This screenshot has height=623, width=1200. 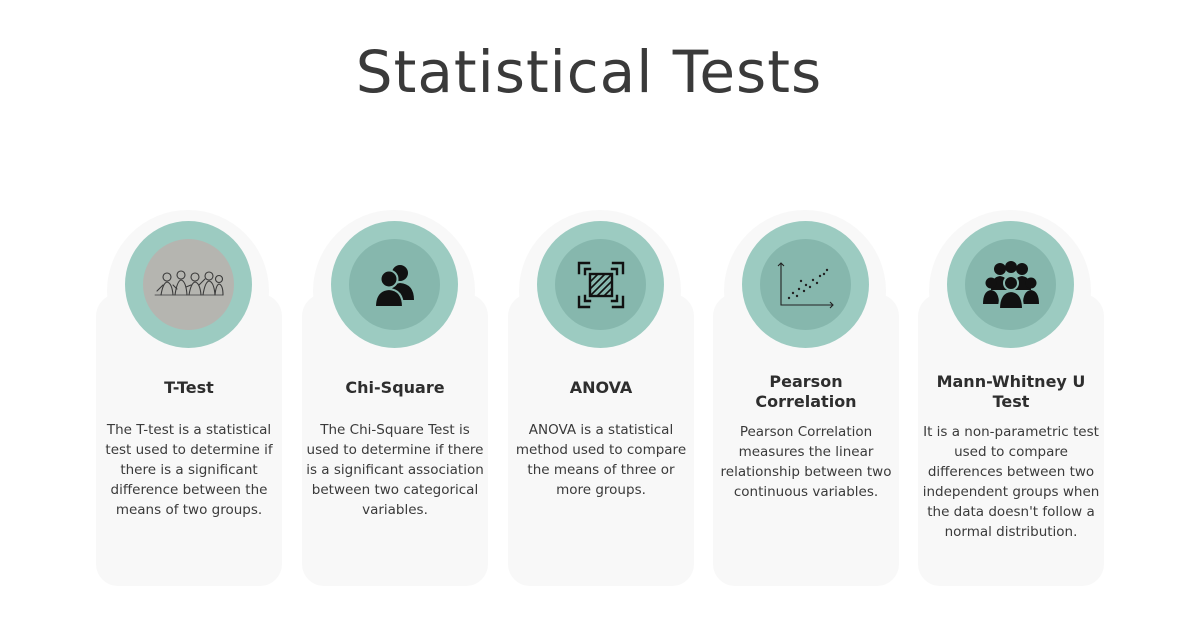 What do you see at coordinates (601, 387) in the screenshot?
I see `card-title: ANOVA` at bounding box center [601, 387].